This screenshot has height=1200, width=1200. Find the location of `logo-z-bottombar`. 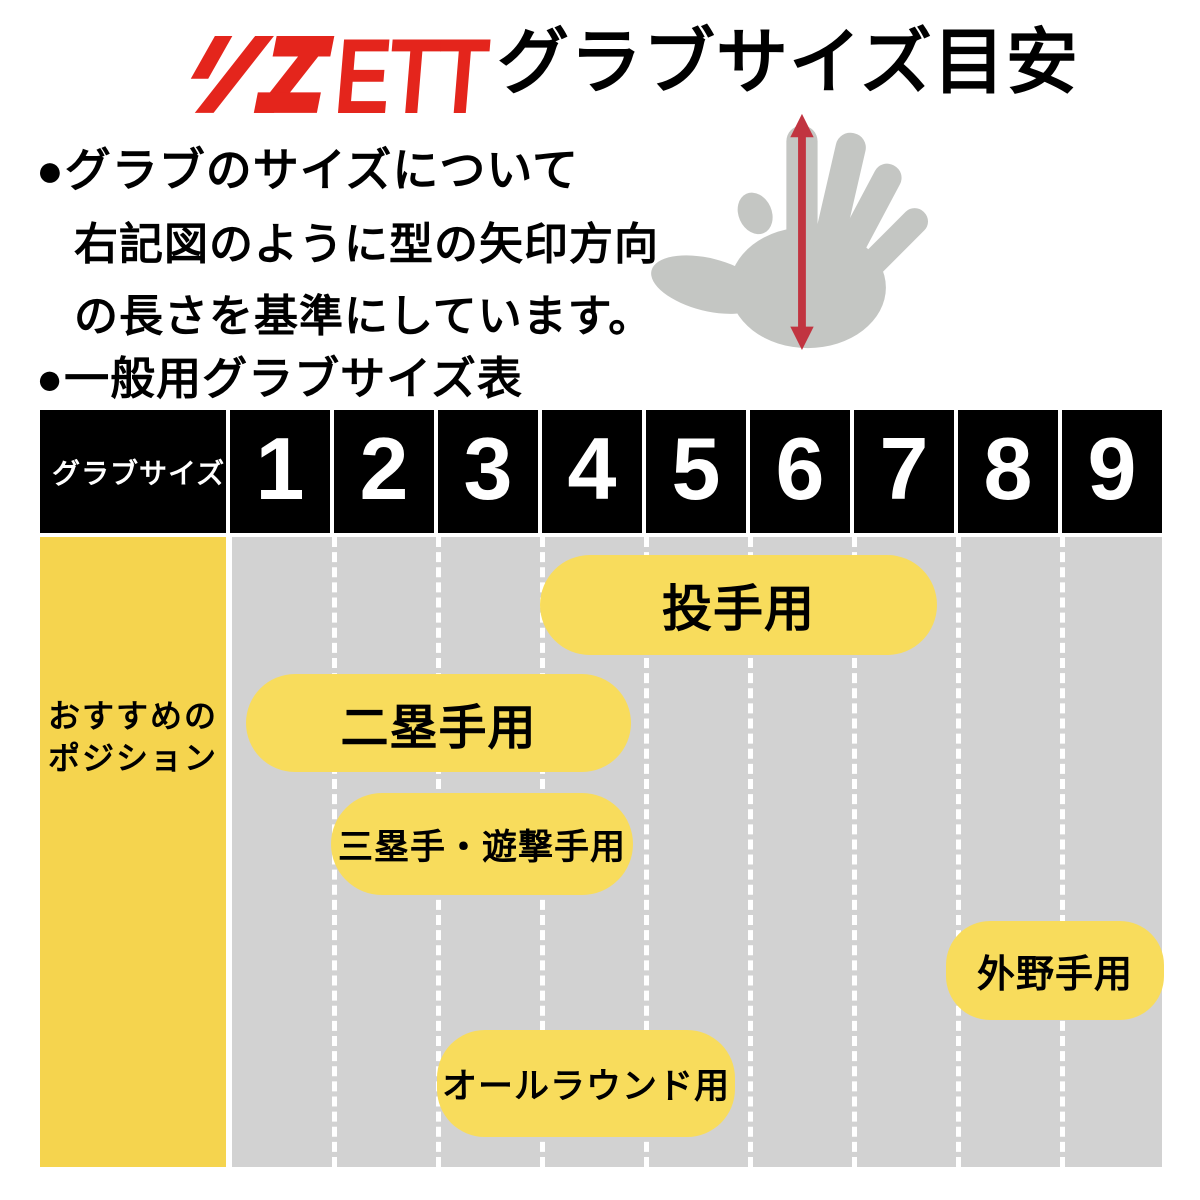

logo-z-bottombar is located at coordinates (287, 102).